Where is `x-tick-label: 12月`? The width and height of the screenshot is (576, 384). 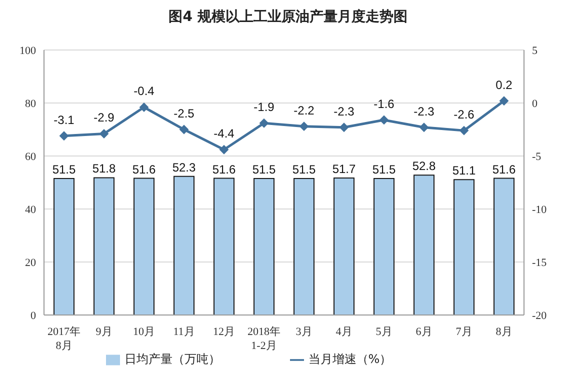 x-tick-label: 12月 is located at coordinates (224, 332).